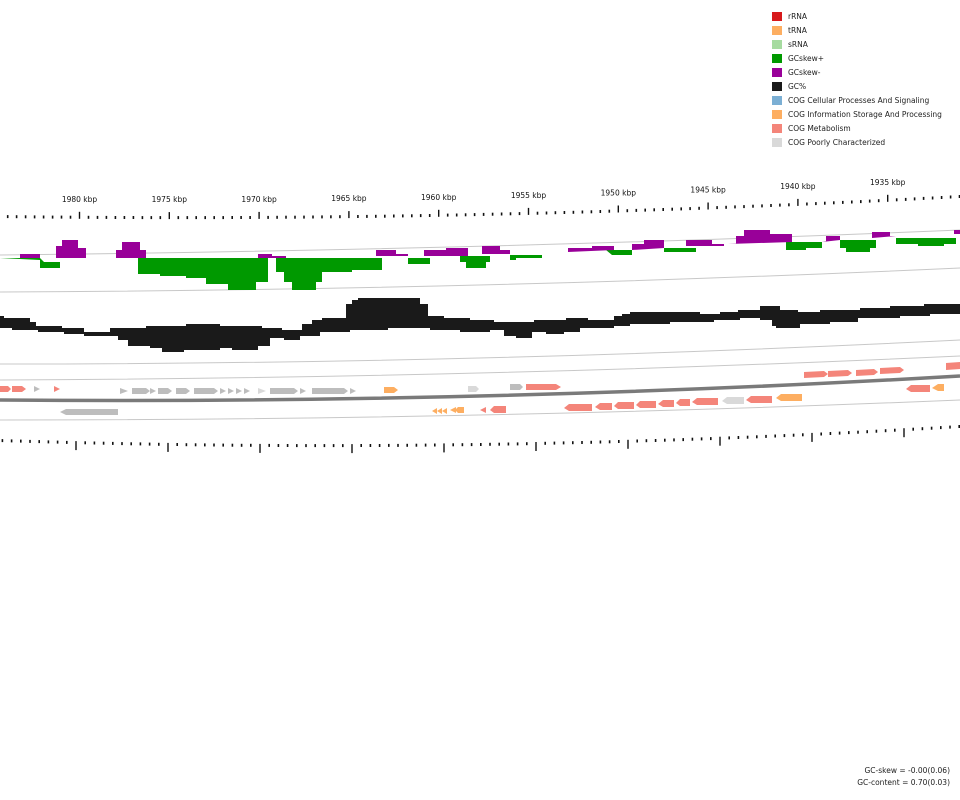 The image size is (960, 800). I want to click on kbp-label: 1955 kbp, so click(529, 195).